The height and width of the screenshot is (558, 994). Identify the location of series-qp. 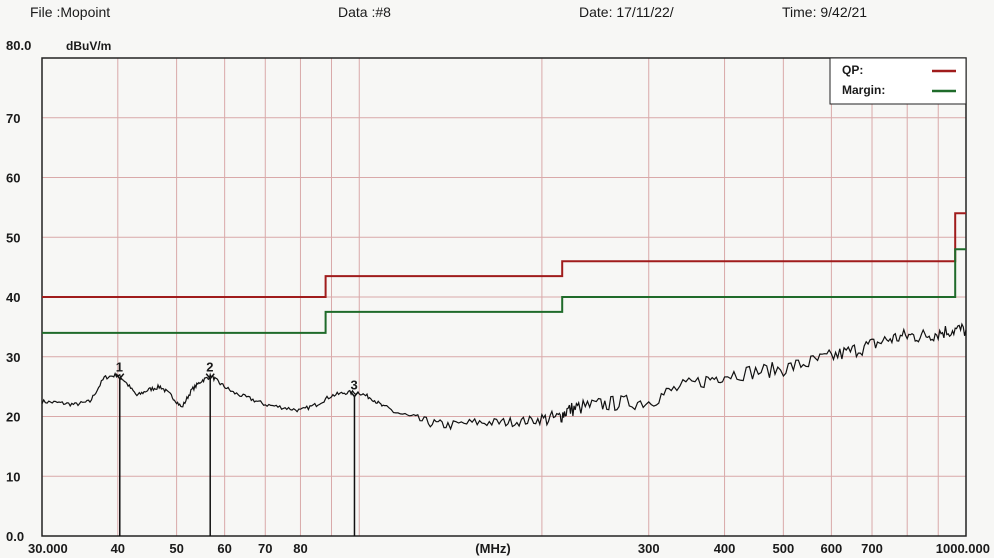
(504, 255).